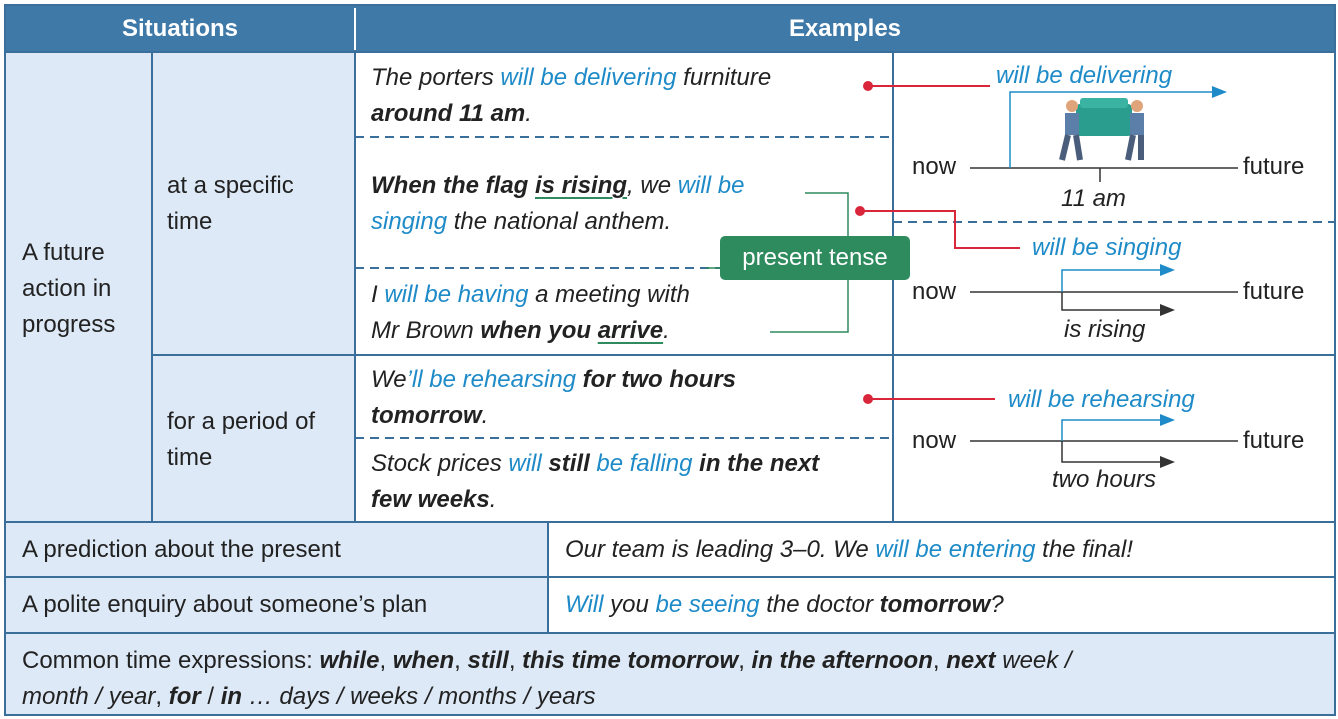 The height and width of the screenshot is (719, 1338). What do you see at coordinates (670, 28) in the screenshot?
I see `header-bg` at bounding box center [670, 28].